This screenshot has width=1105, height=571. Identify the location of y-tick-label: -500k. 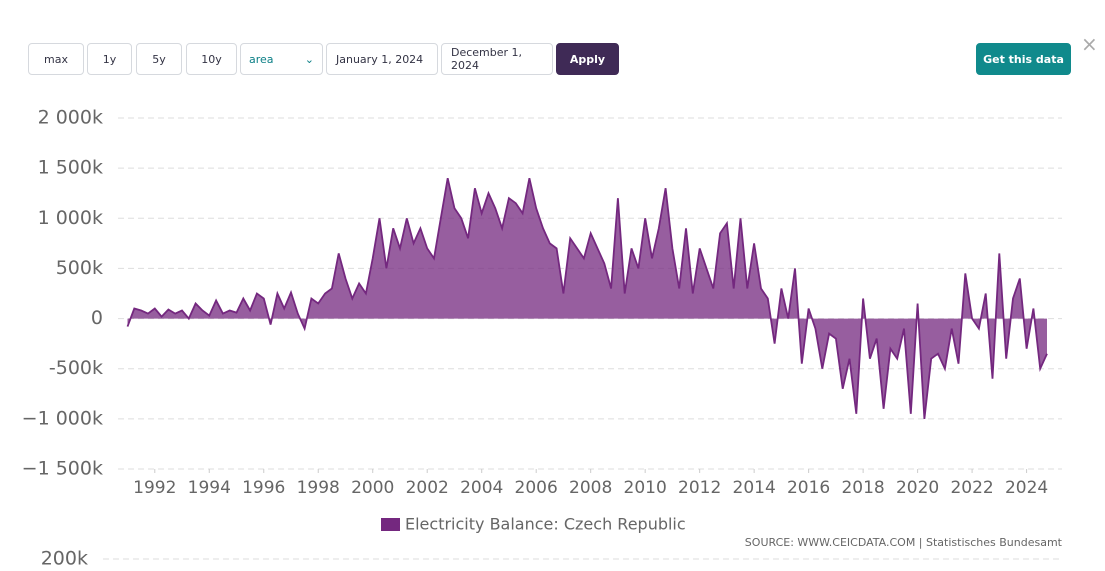
(76, 368).